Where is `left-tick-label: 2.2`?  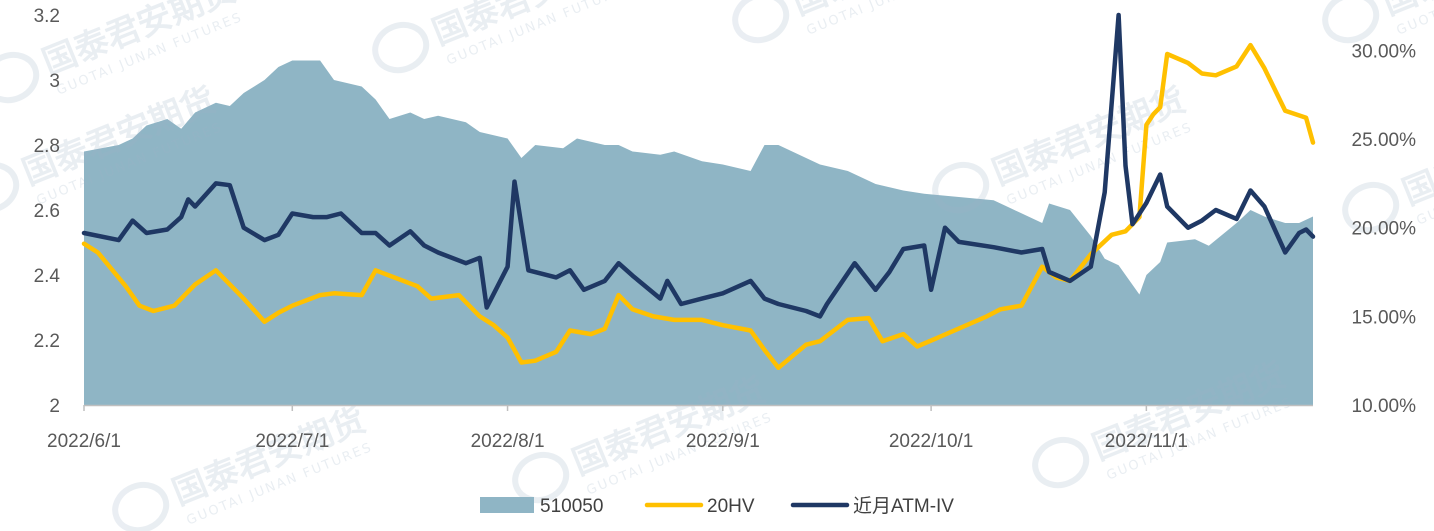
left-tick-label: 2.2 is located at coordinates (47, 341).